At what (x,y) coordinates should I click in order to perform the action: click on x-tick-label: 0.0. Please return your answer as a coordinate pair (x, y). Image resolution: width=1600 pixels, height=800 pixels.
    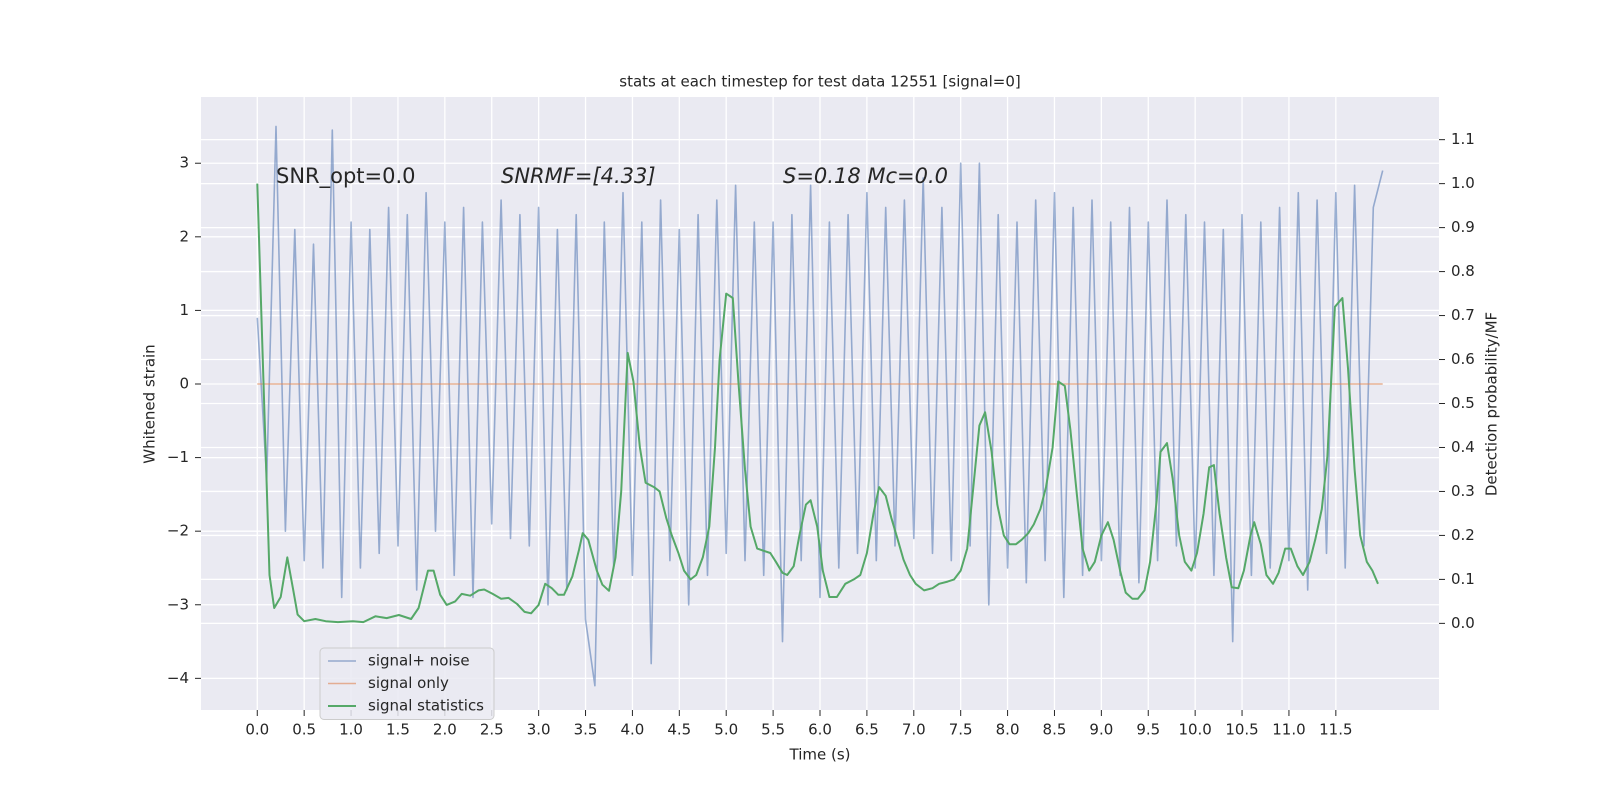
    Looking at the image, I should click on (257, 730).